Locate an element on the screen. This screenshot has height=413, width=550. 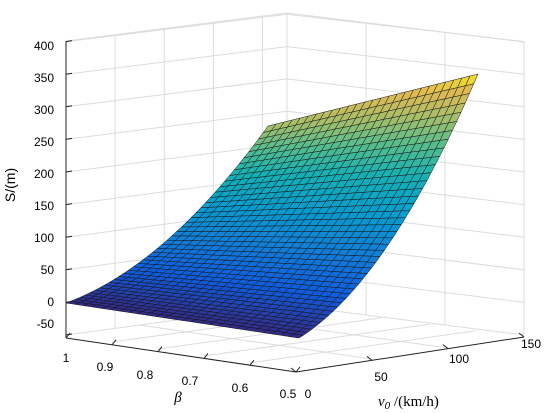
z-tick-label: 350 is located at coordinates (44, 78).